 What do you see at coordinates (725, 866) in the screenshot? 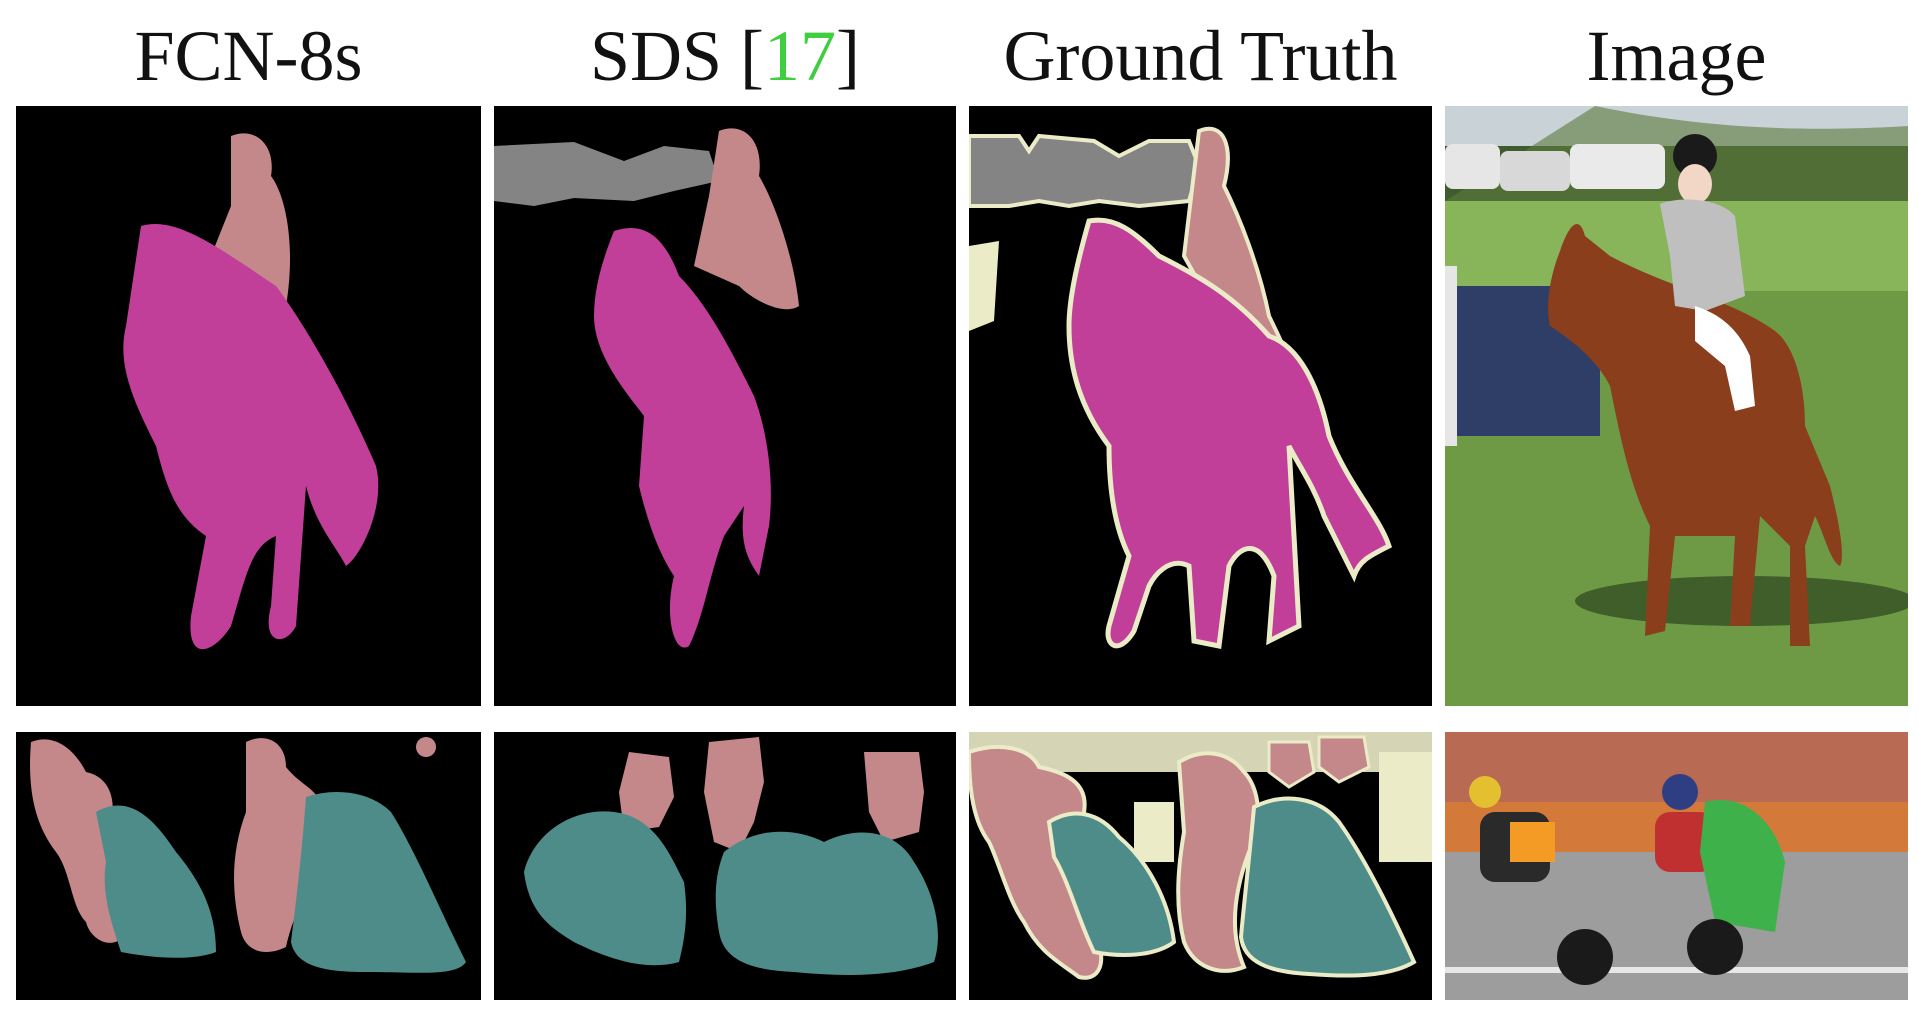
I see `sds-motorbike-segmentation` at bounding box center [725, 866].